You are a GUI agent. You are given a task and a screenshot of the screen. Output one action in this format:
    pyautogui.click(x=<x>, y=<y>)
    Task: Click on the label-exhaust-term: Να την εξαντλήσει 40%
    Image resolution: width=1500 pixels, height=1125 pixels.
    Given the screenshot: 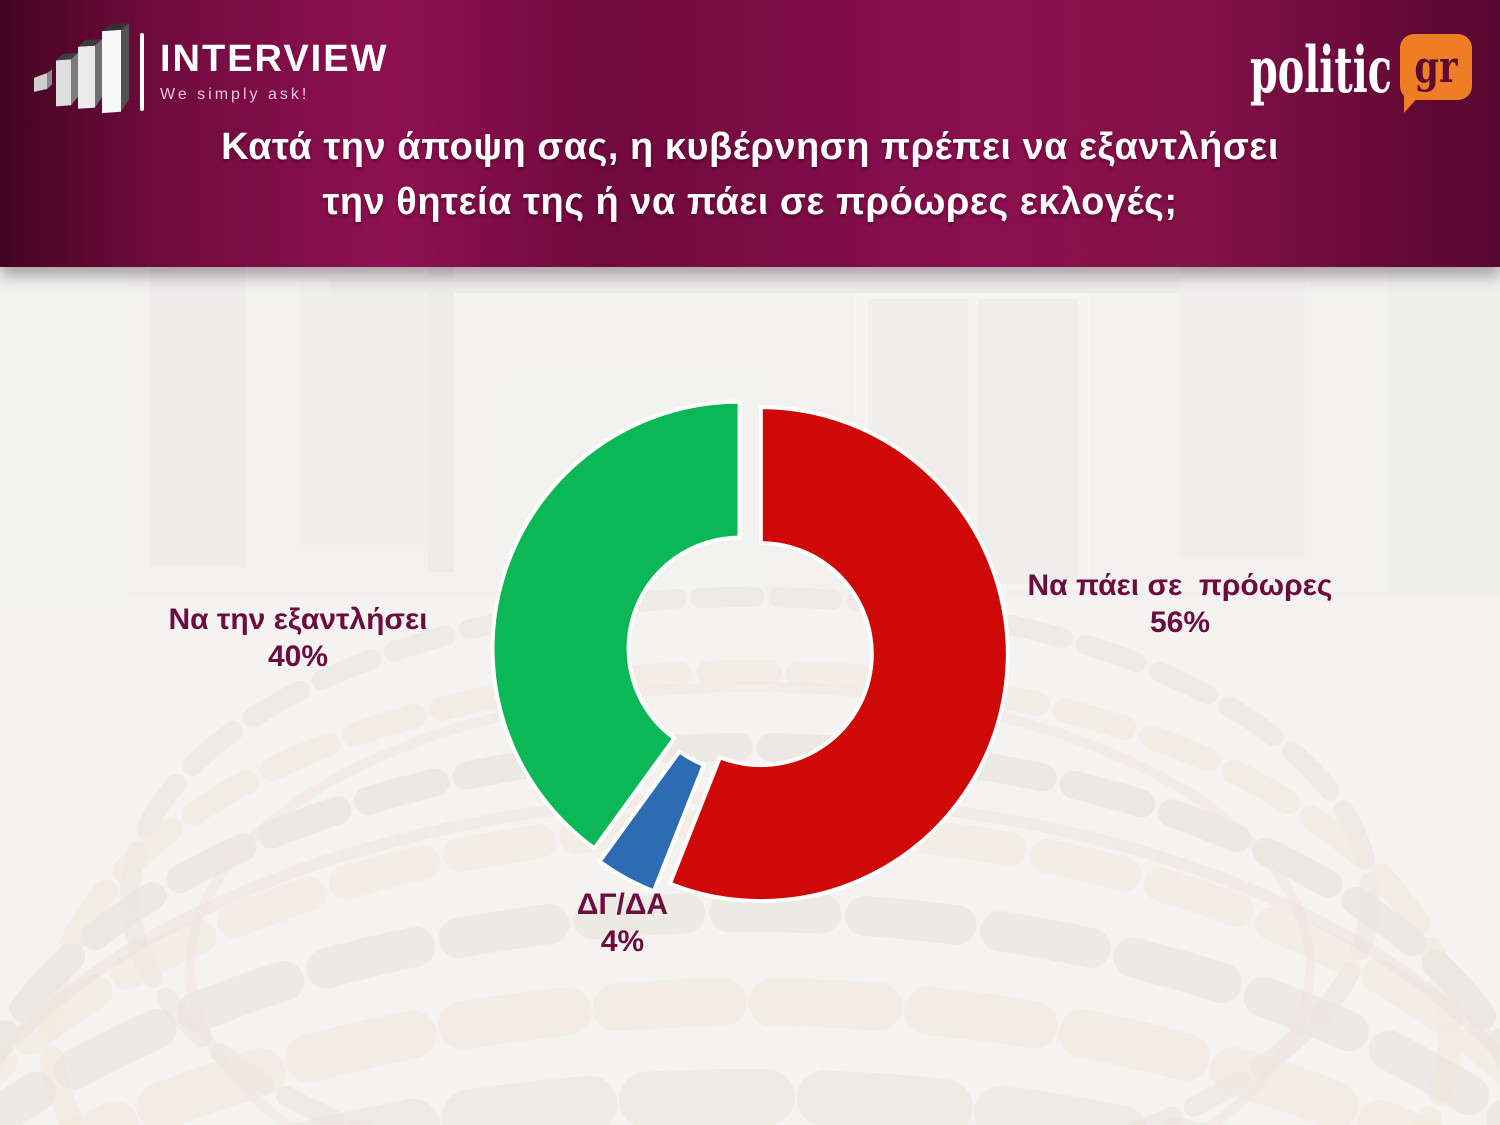 What is the action you would take?
    pyautogui.click(x=298, y=638)
    